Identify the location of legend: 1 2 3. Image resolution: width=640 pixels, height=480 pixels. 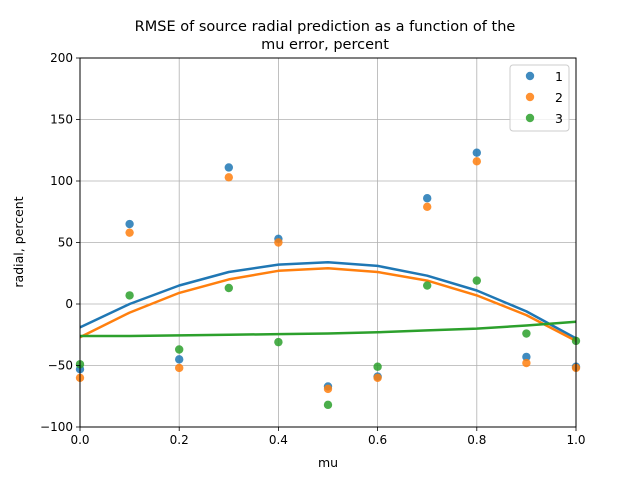
(539, 98).